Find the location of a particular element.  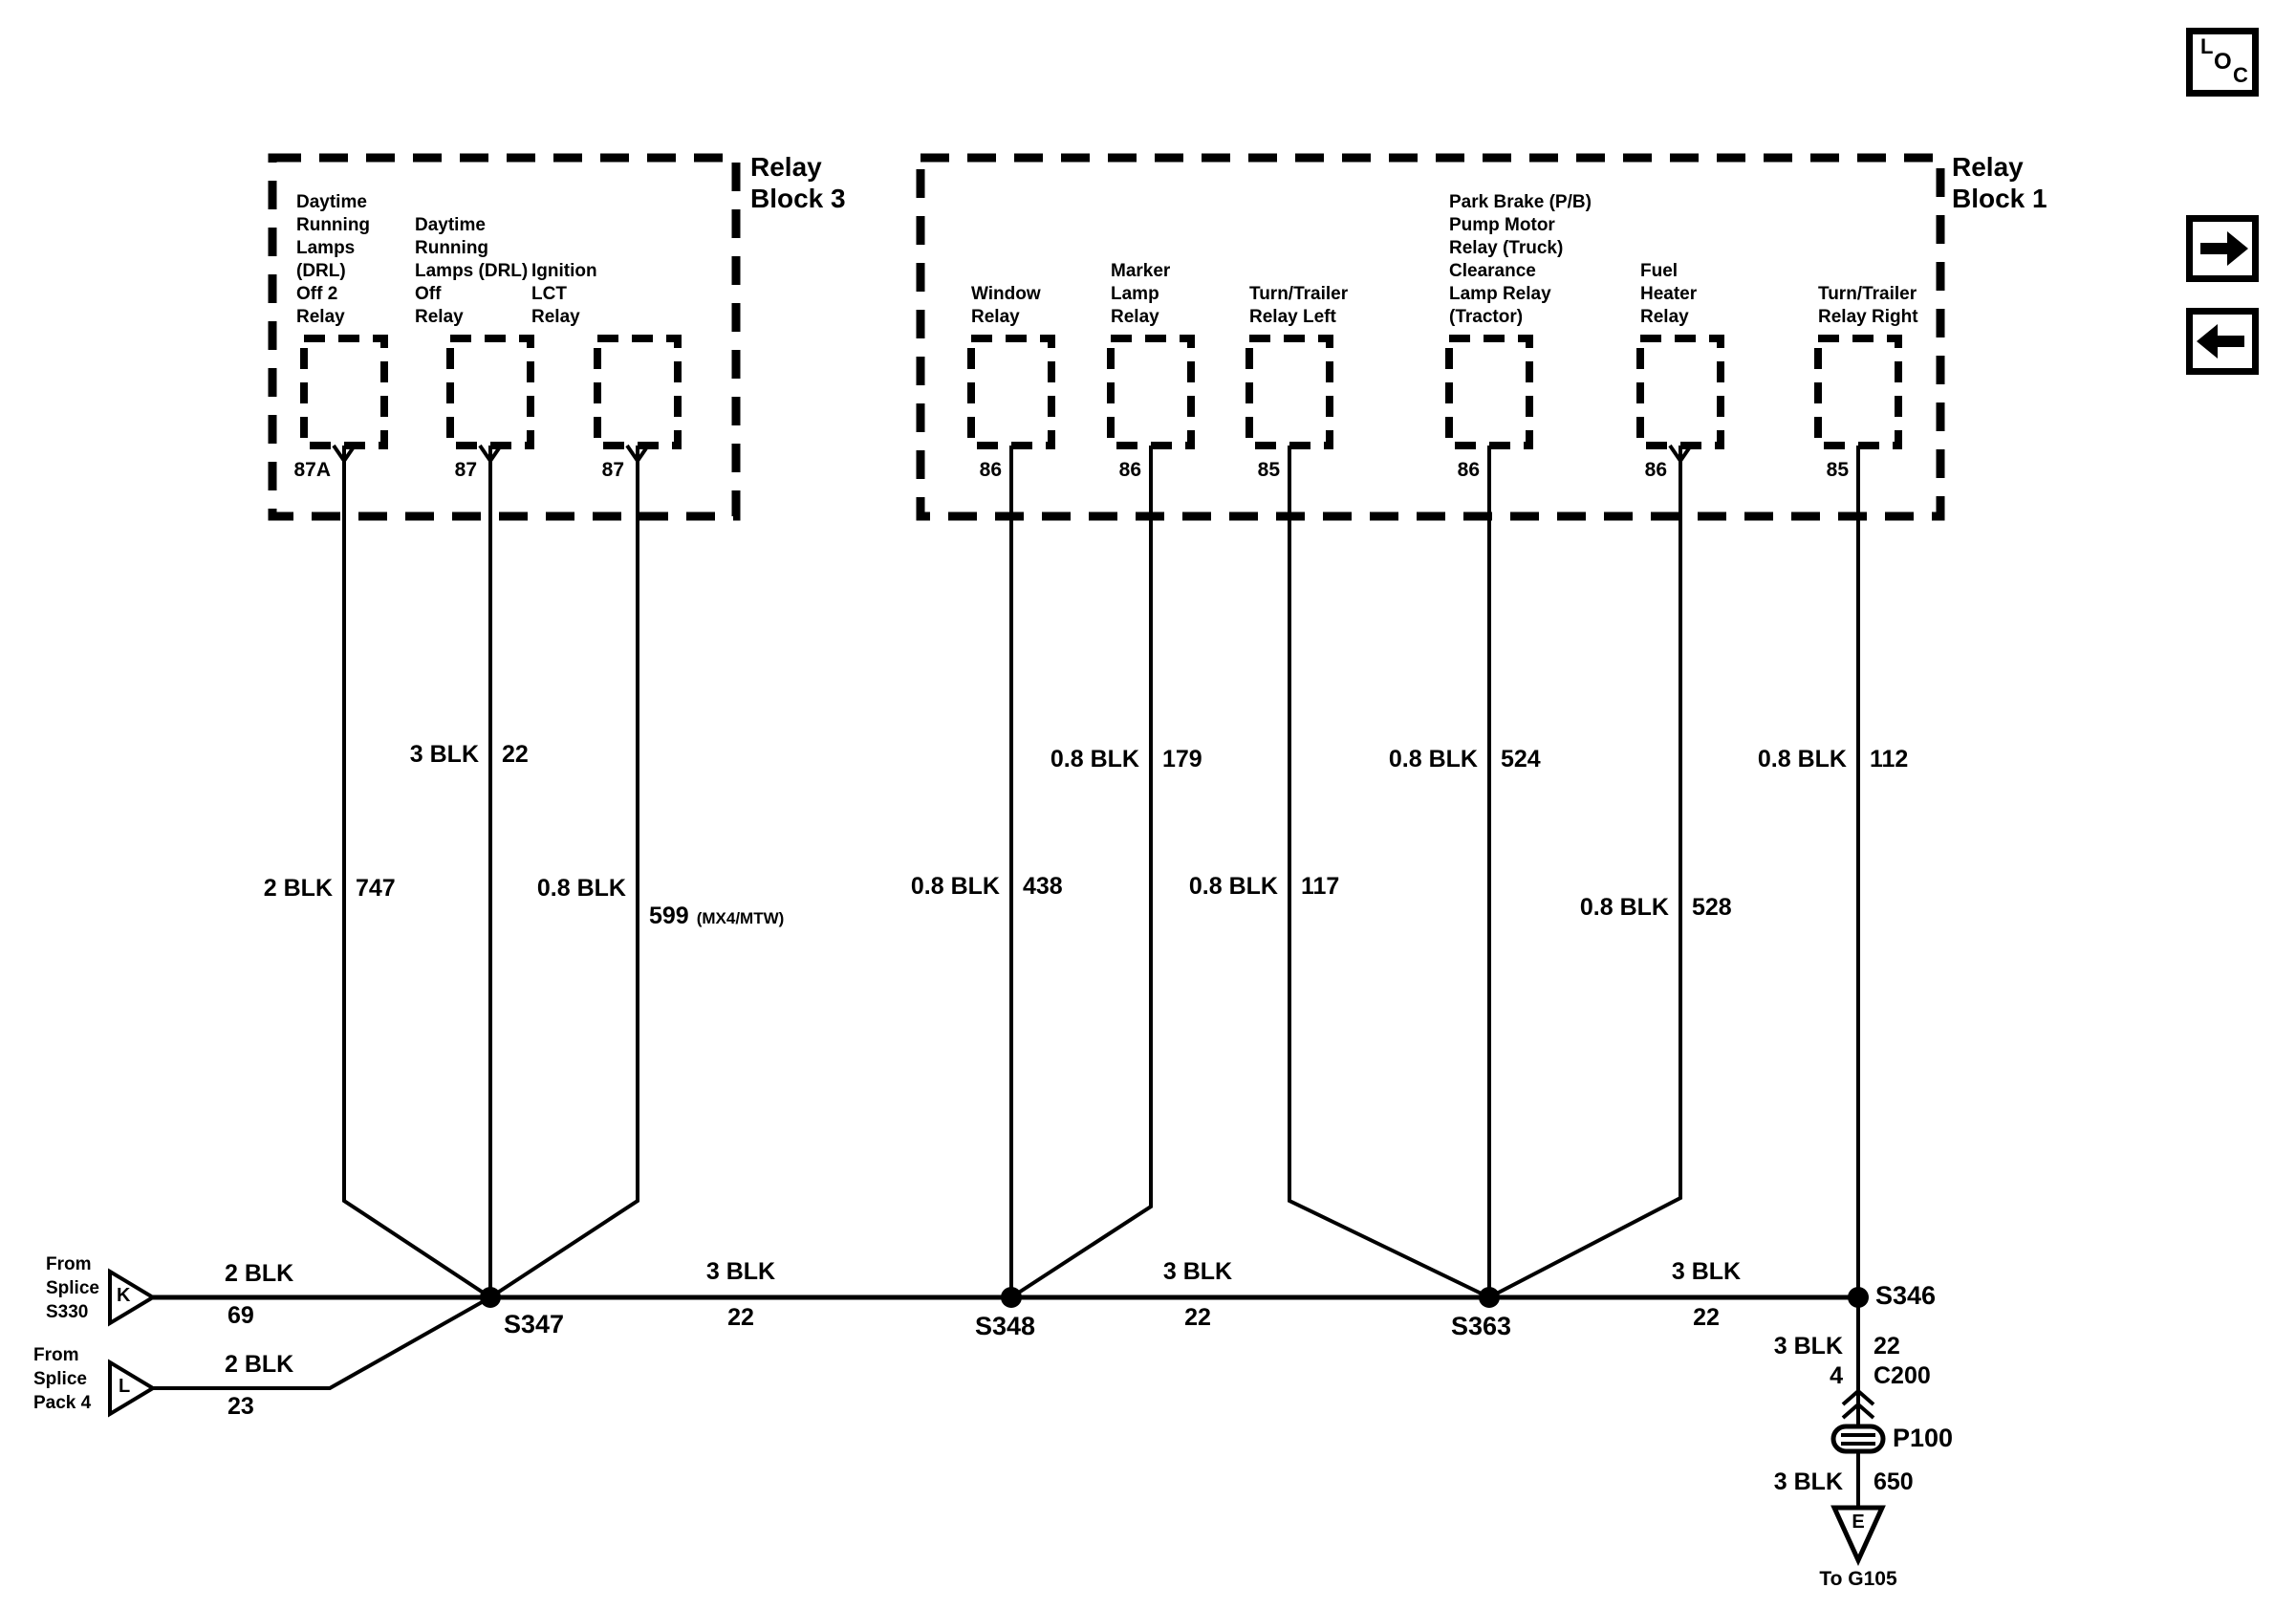

relay-box-fuel-heater is located at coordinates (1680, 392).